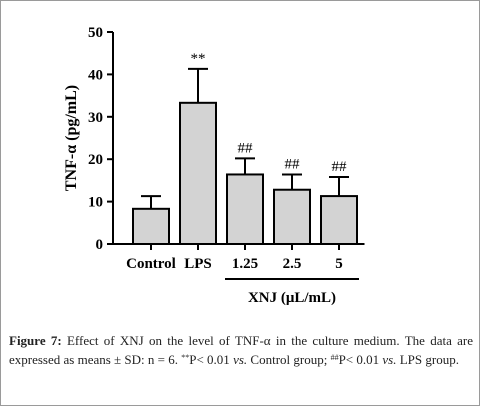  Describe the element at coordinates (339, 264) in the screenshot. I see `x-tick-label-4: 5` at that location.